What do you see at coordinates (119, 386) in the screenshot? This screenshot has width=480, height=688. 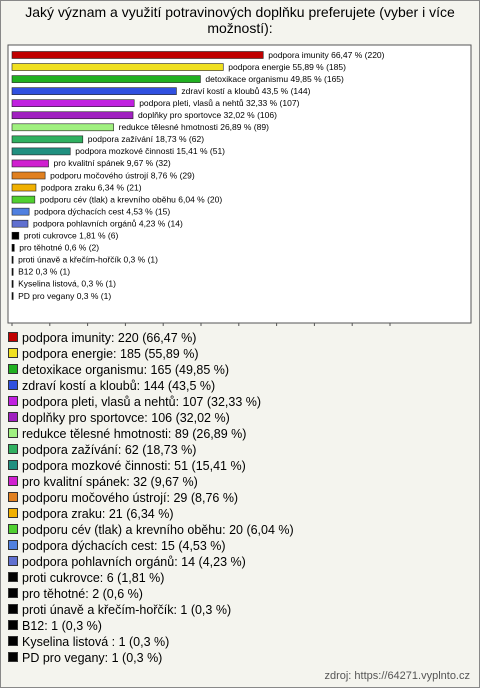 I see `legend-label: zdraví kostí a kloubů: 144 (43,5 %)` at bounding box center [119, 386].